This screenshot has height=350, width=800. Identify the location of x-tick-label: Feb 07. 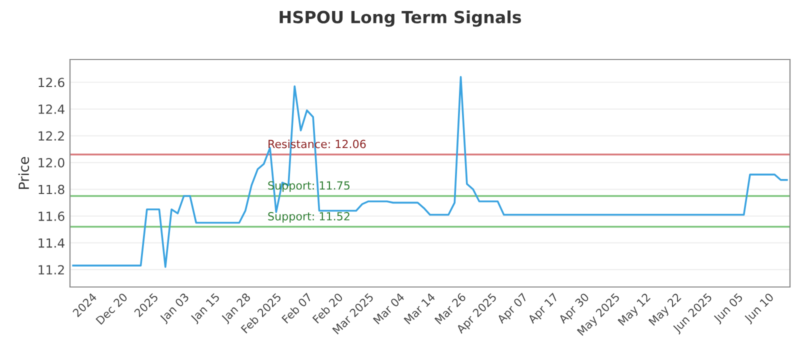
(296, 308).